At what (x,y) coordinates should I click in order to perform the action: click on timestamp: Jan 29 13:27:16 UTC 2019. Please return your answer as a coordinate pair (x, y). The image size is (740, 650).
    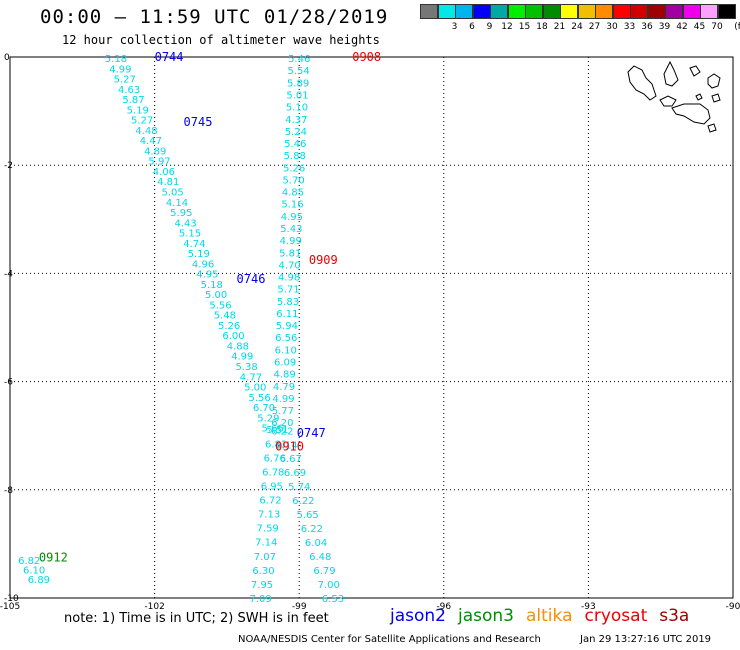
    Looking at the image, I should click on (646, 639).